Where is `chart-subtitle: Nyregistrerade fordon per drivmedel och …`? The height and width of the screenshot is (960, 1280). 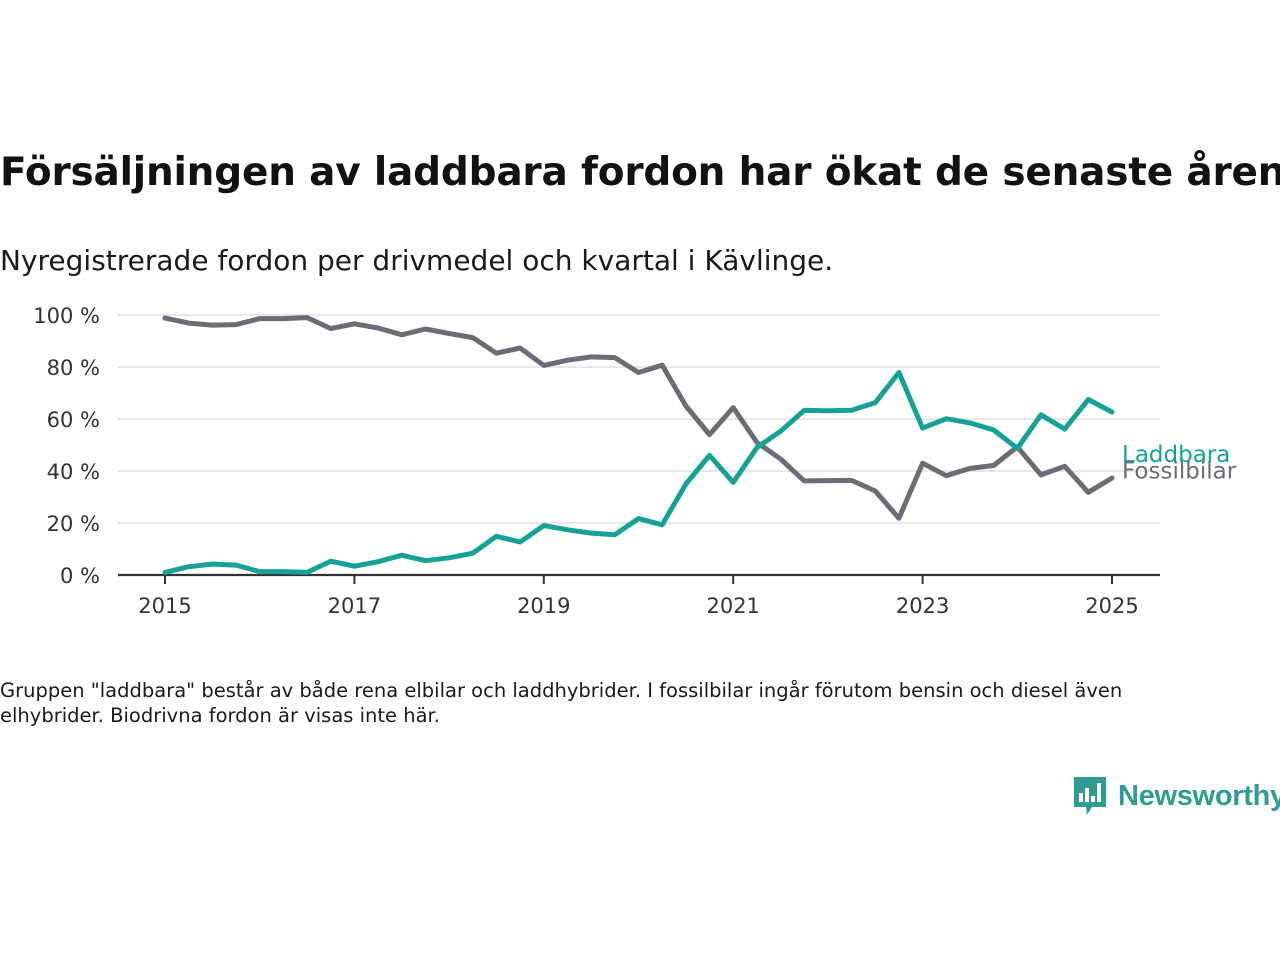 chart-subtitle: Nyregistrerade fordon per drivmedel och … is located at coordinates (417, 260).